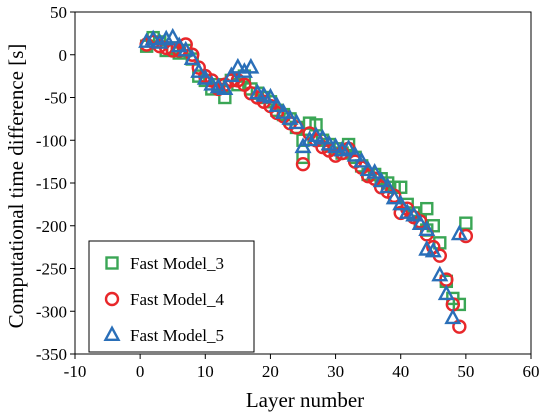  Describe the element at coordinates (51, 269) in the screenshot. I see `y-tick-label: -250` at that location.